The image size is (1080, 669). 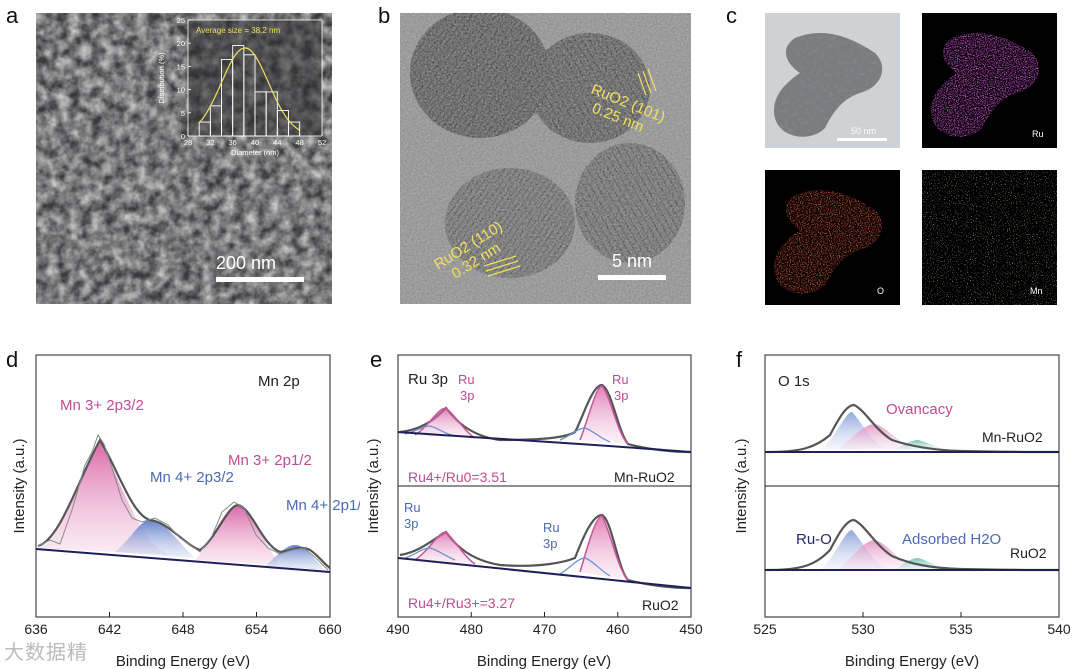 I want to click on panel-label-f: f, so click(x=739, y=359).